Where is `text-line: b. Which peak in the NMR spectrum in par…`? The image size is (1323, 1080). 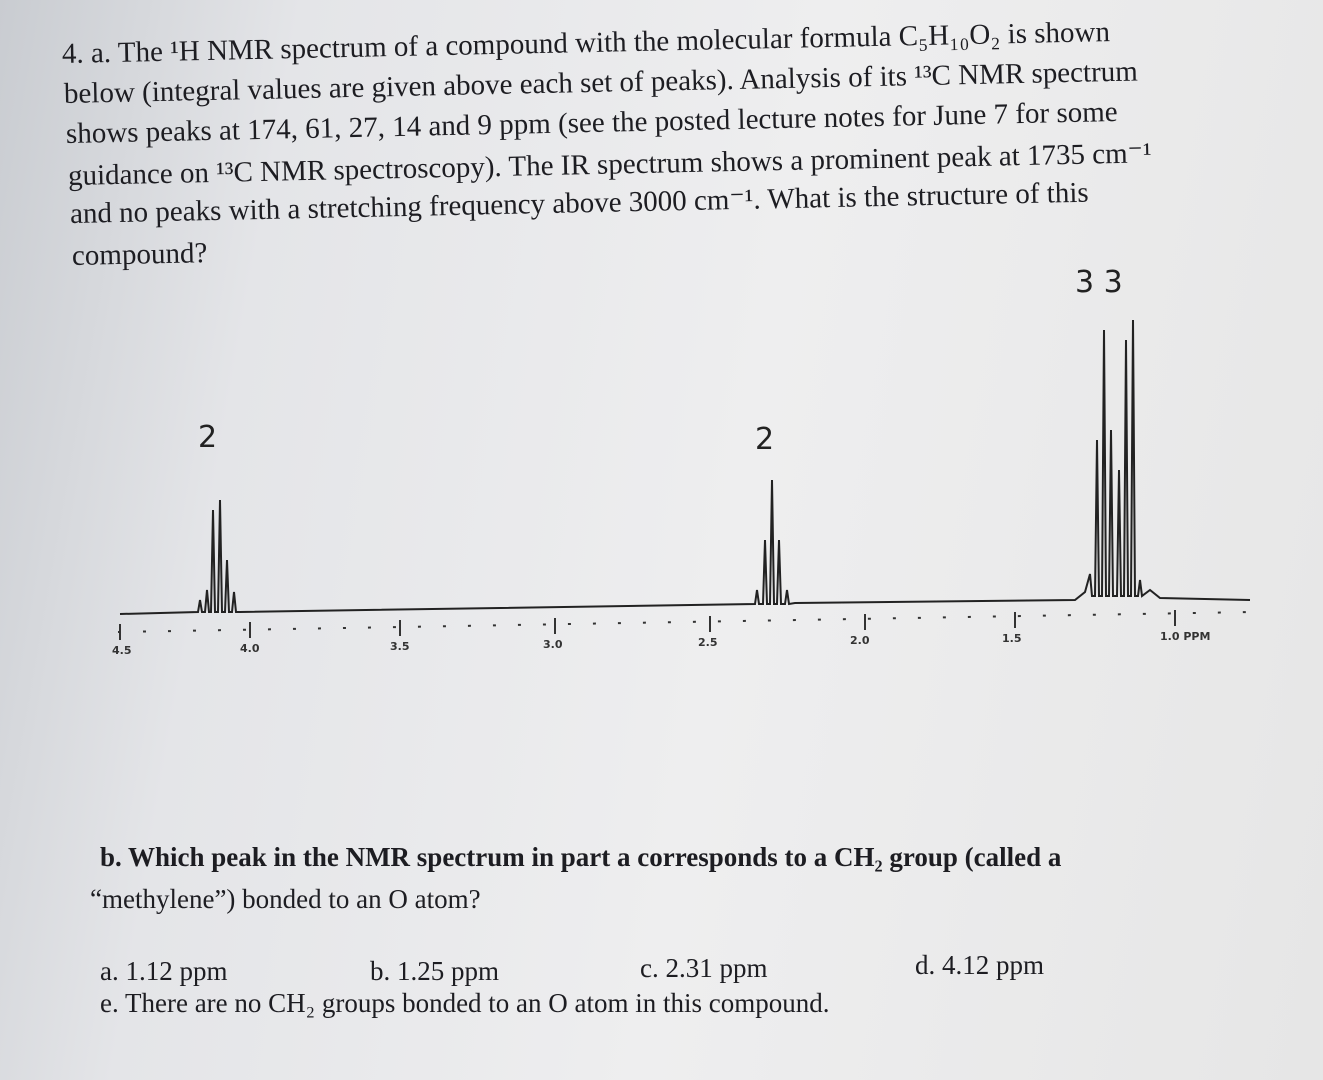 text-line: b. Which peak in the NMR spectrum in par… is located at coordinates (581, 857).